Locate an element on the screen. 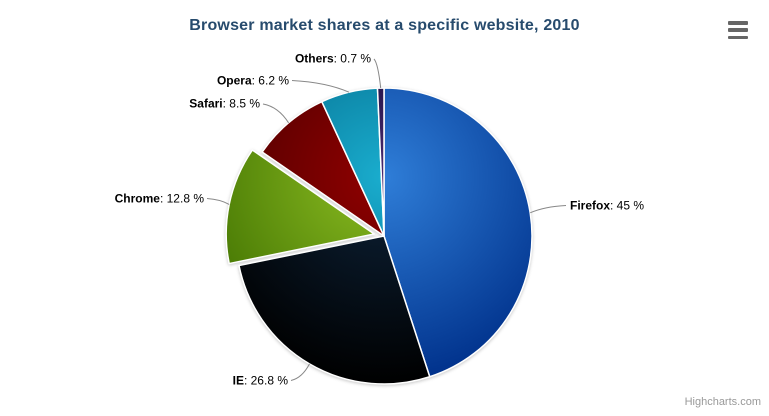 This screenshot has width=769, height=416. pie-slice-others is located at coordinates (380, 162).